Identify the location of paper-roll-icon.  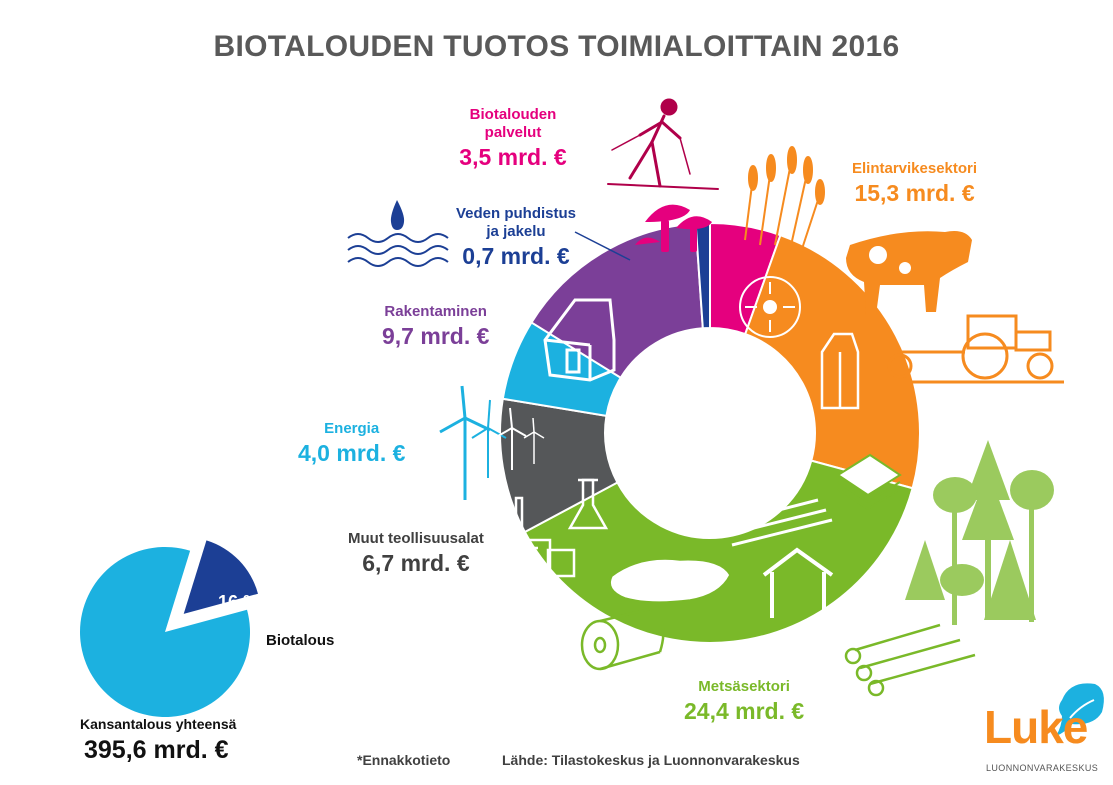
(622, 639).